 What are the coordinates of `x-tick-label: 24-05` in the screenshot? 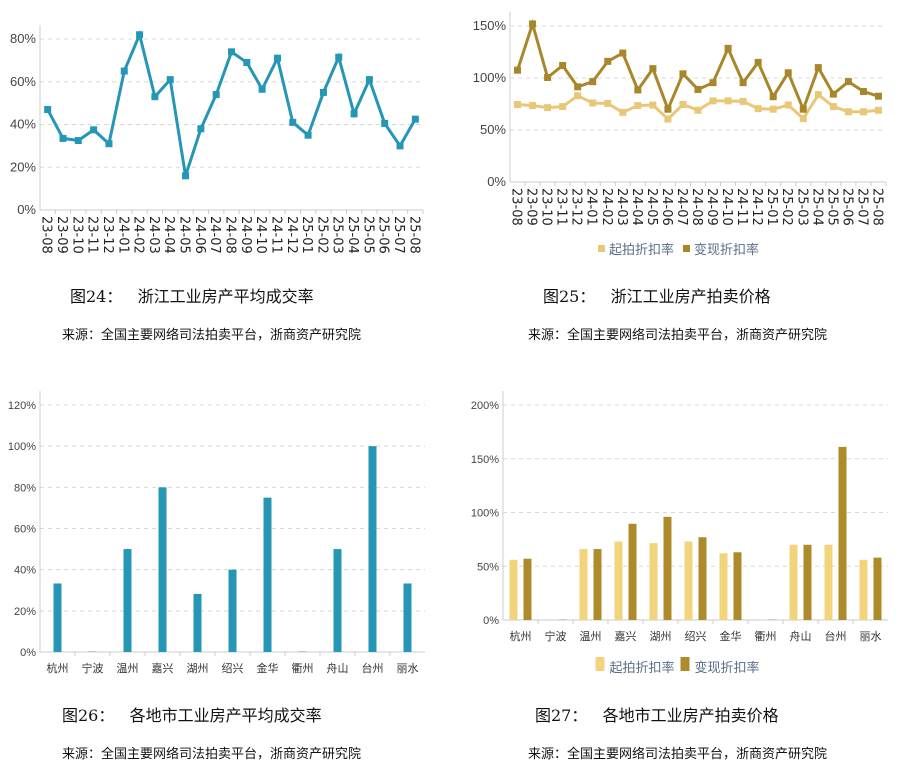 It's located at (184, 235).